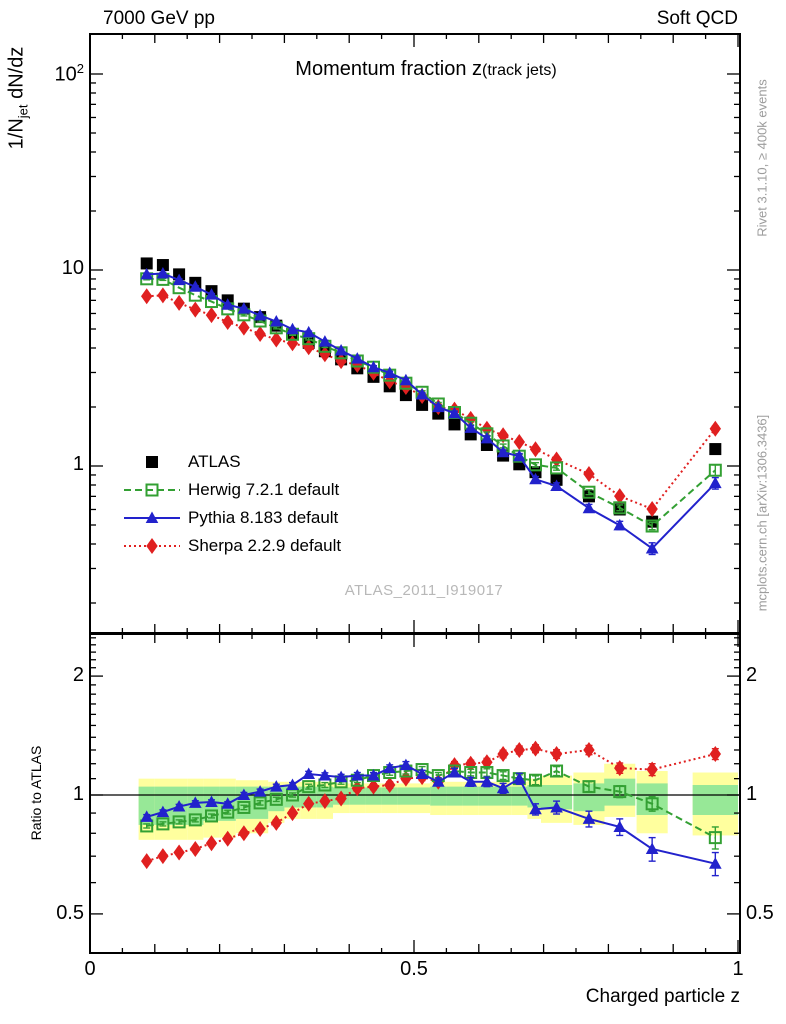 The height and width of the screenshot is (1024, 786). What do you see at coordinates (762, 513) in the screenshot?
I see `mcplots-arxiv-note: mcplots.cern.ch [arXiv:1306.3436]` at bounding box center [762, 513].